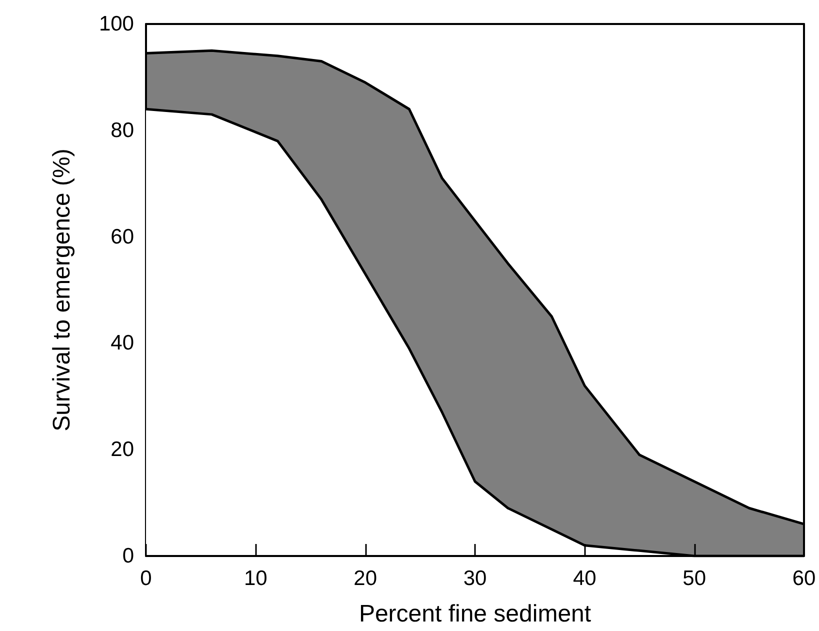 The width and height of the screenshot is (819, 631). What do you see at coordinates (122, 236) in the screenshot?
I see `y-tick-label: 60` at bounding box center [122, 236].